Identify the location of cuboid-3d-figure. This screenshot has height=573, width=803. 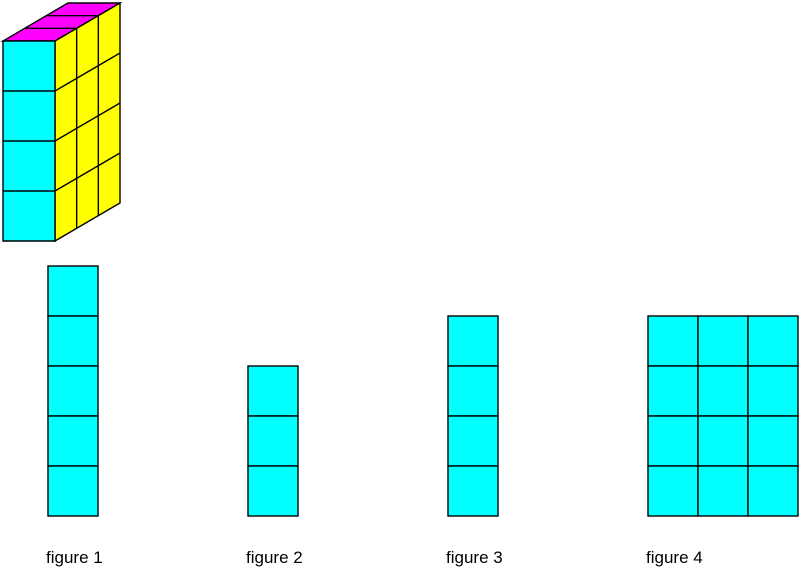
(61, 122).